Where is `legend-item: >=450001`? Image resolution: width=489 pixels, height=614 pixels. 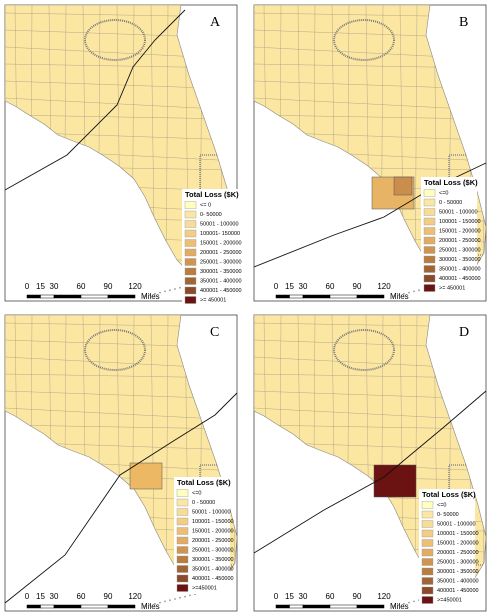 legend-item: >=450001 is located at coordinates (449, 600).